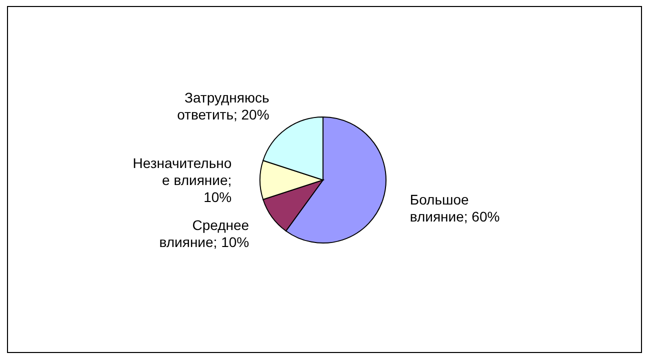 The image size is (648, 360). What do you see at coordinates (223, 106) in the screenshot?
I see `slice-label: Затрудняюсь ответить; 20%` at bounding box center [223, 106].